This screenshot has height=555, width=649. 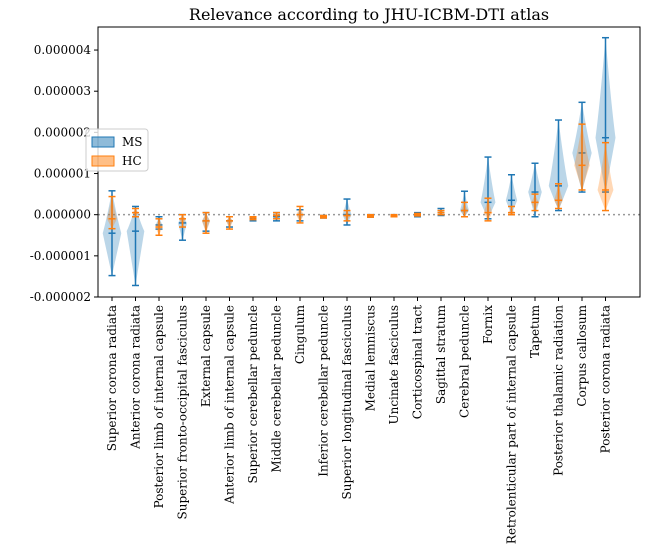 I want to click on x-tick-label: Corpus callosum, so click(x=582, y=355).